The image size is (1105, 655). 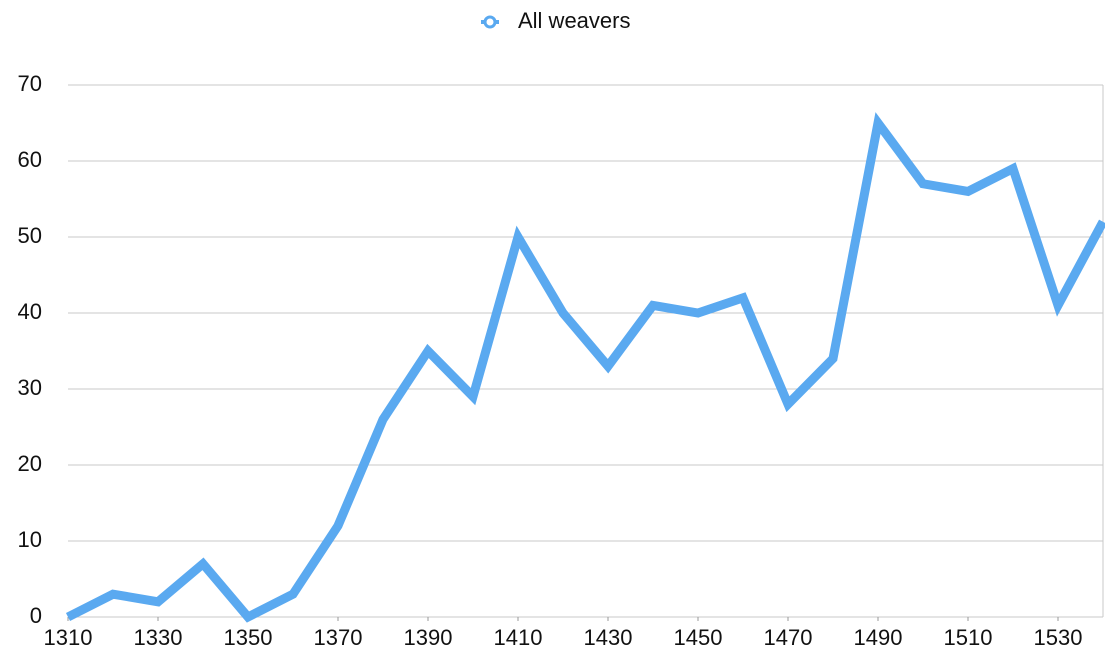 I want to click on y-tick-label: 0, so click(x=36, y=615).